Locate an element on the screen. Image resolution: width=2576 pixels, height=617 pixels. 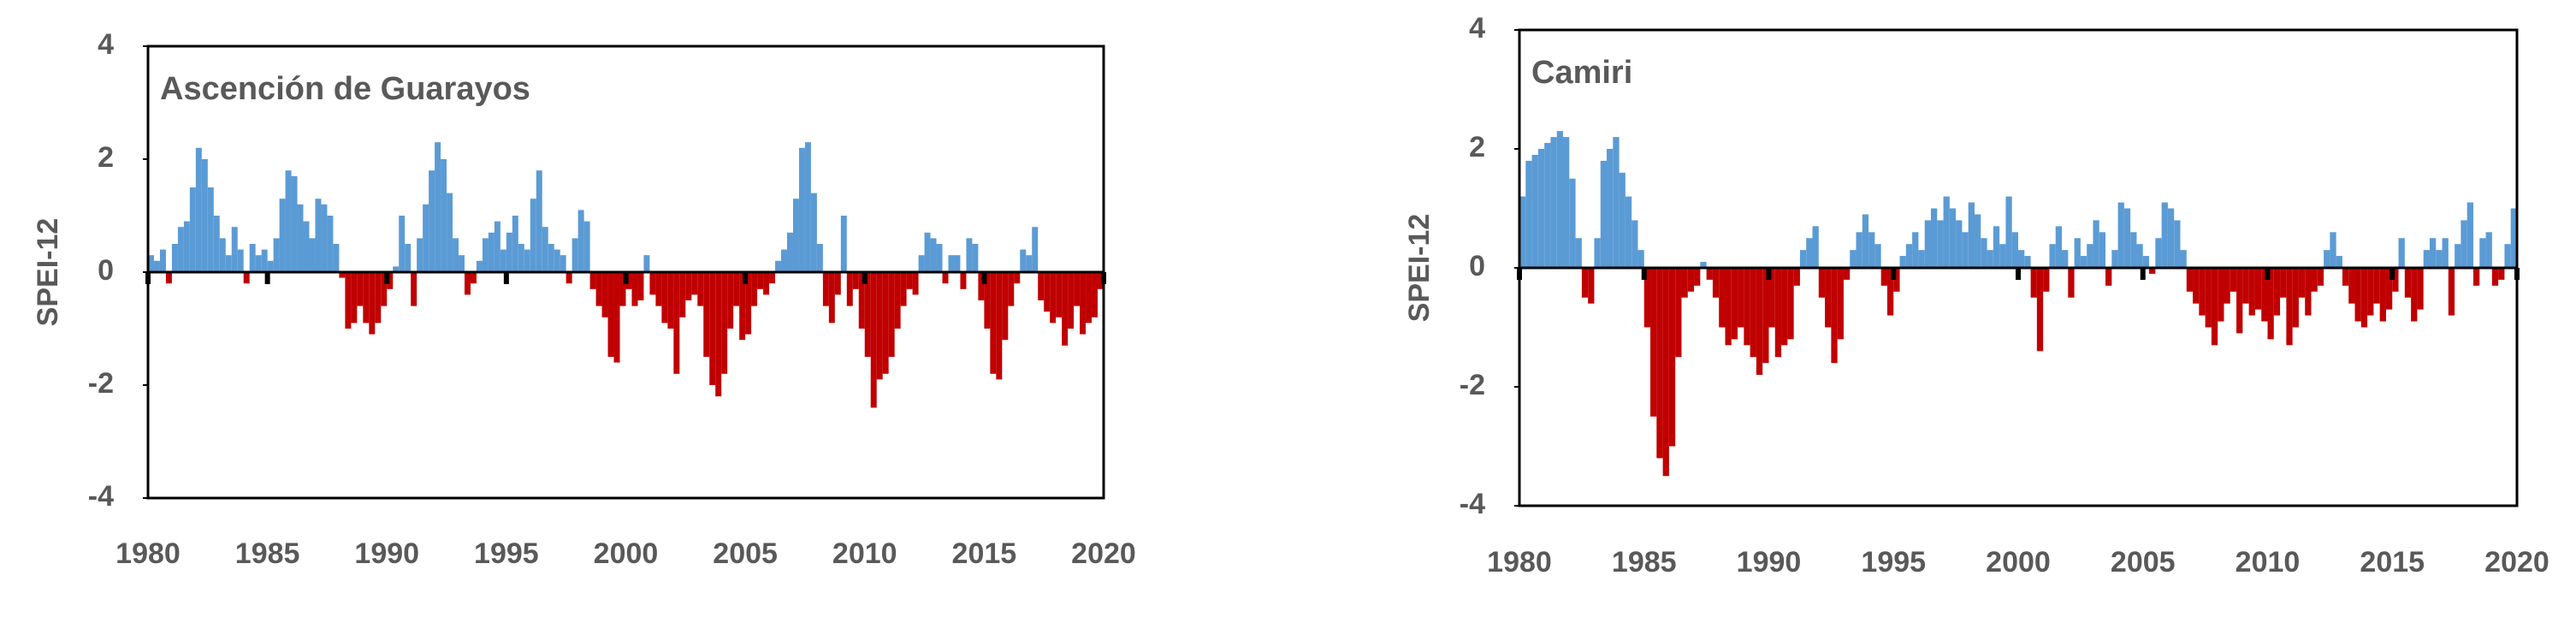
y-tick-label: -4 is located at coordinates (1472, 504).